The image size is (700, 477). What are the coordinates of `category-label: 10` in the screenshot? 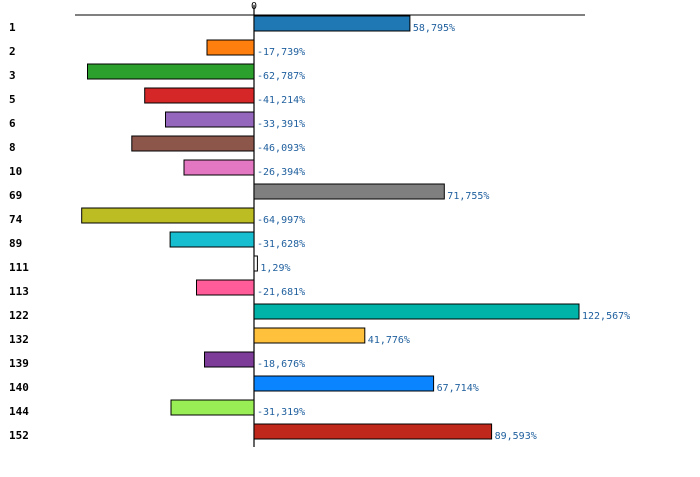 It's located at (15, 171).